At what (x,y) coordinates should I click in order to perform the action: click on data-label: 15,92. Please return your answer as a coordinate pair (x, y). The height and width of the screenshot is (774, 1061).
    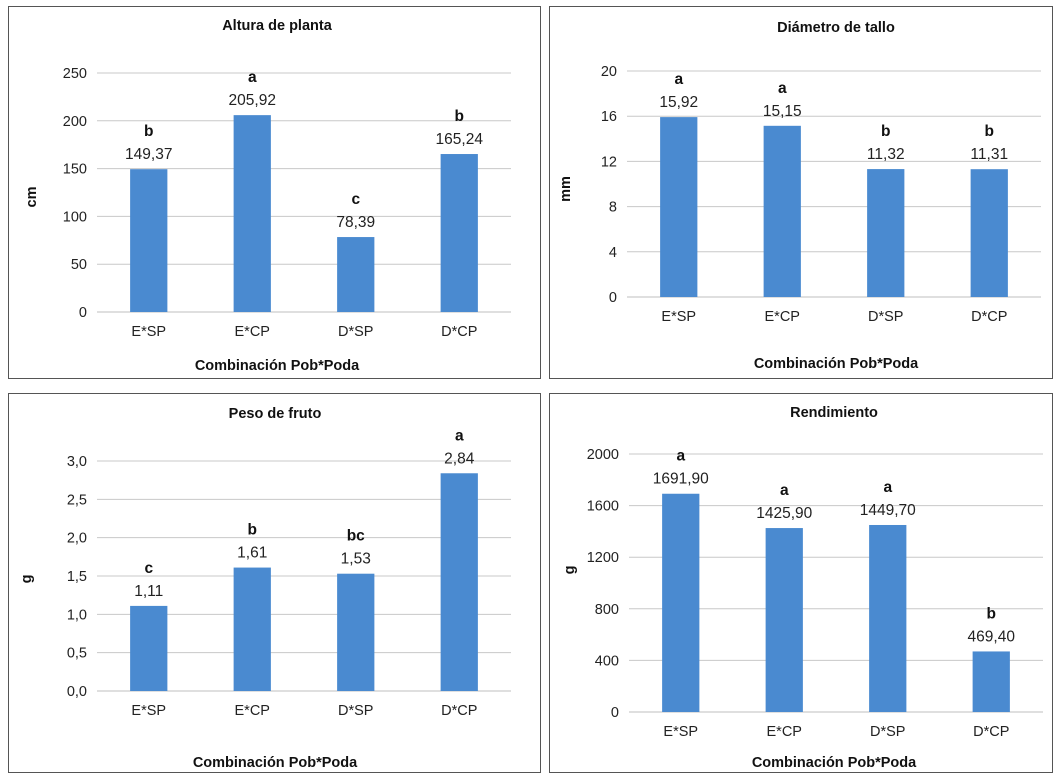
    Looking at the image, I should click on (678, 102).